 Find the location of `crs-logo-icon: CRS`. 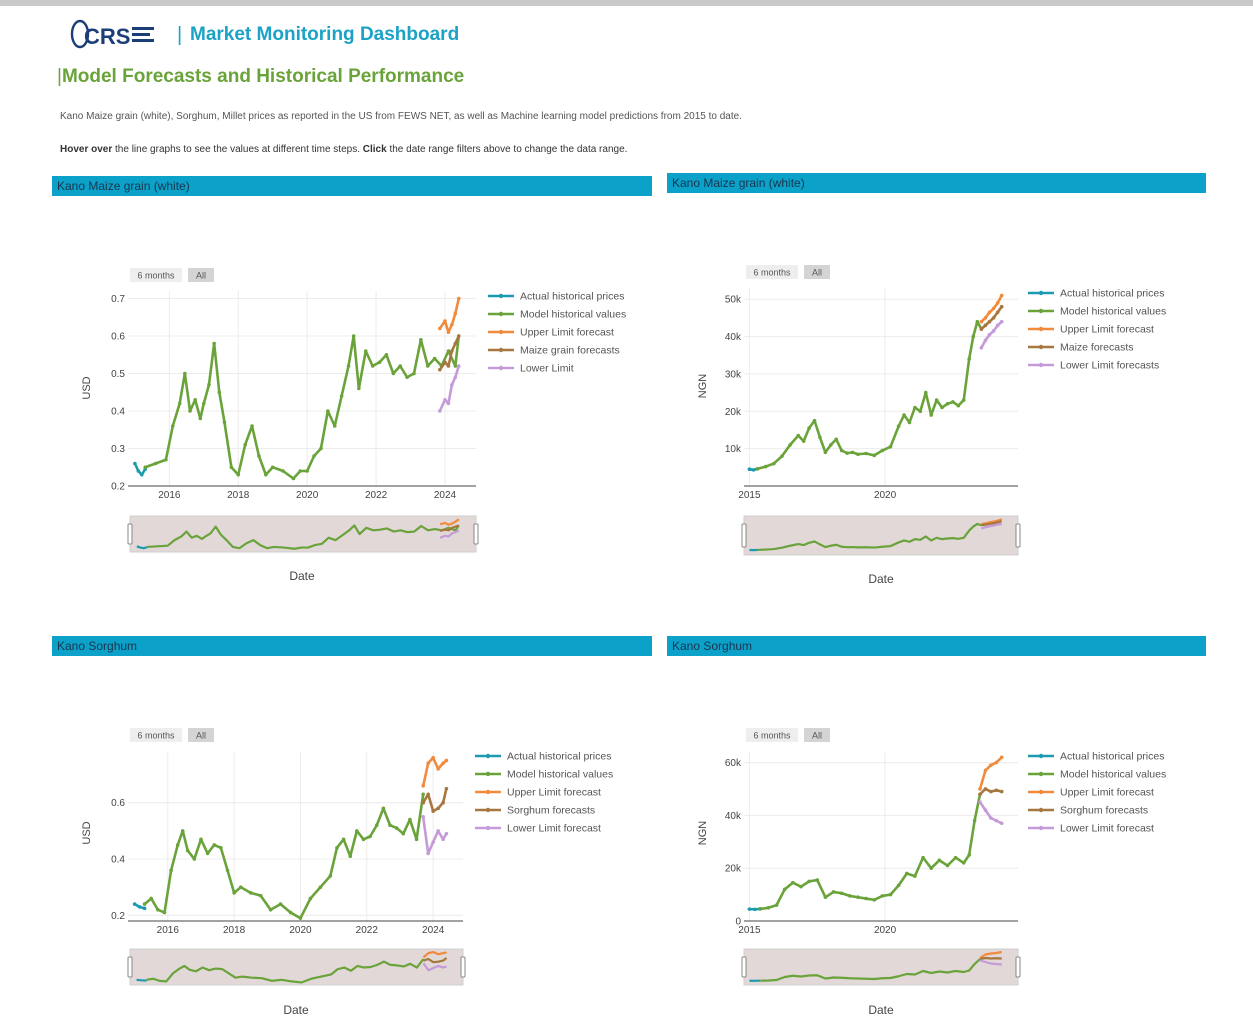

crs-logo-icon: CRS is located at coordinates (112, 34).